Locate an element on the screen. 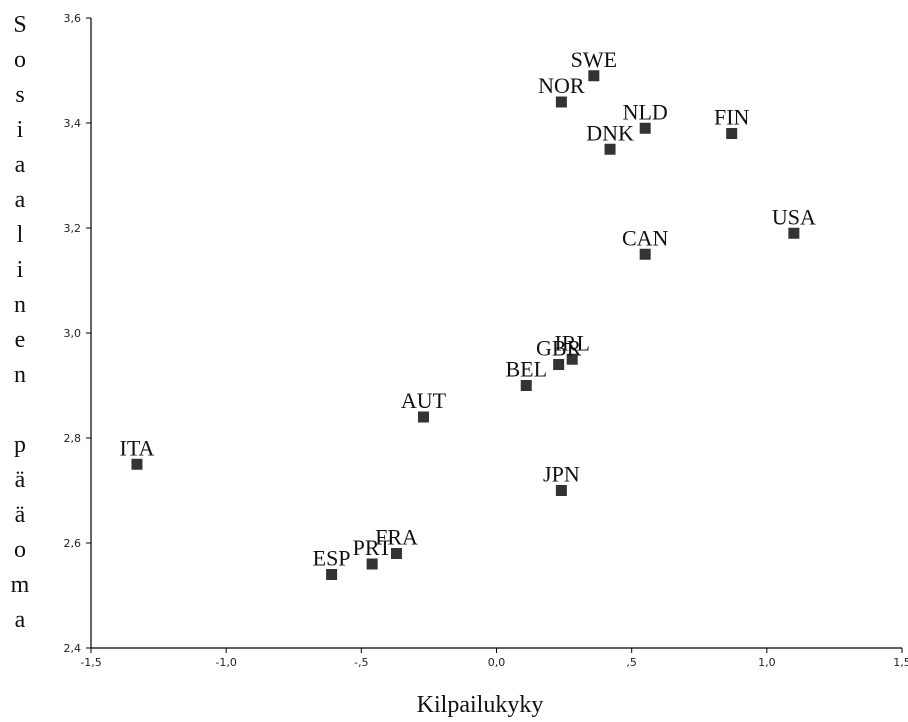 The width and height of the screenshot is (908, 722). data-point-fin is located at coordinates (732, 133).